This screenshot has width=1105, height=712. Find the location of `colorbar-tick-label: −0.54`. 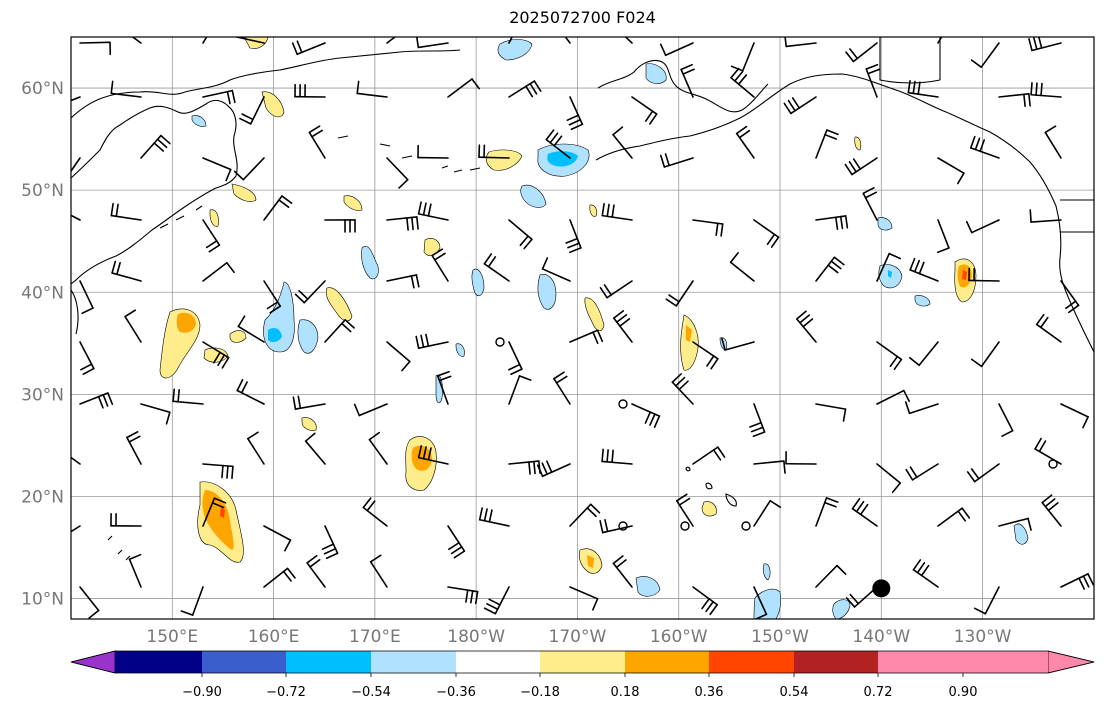

colorbar-tick-label: −0.54 is located at coordinates (371, 692).